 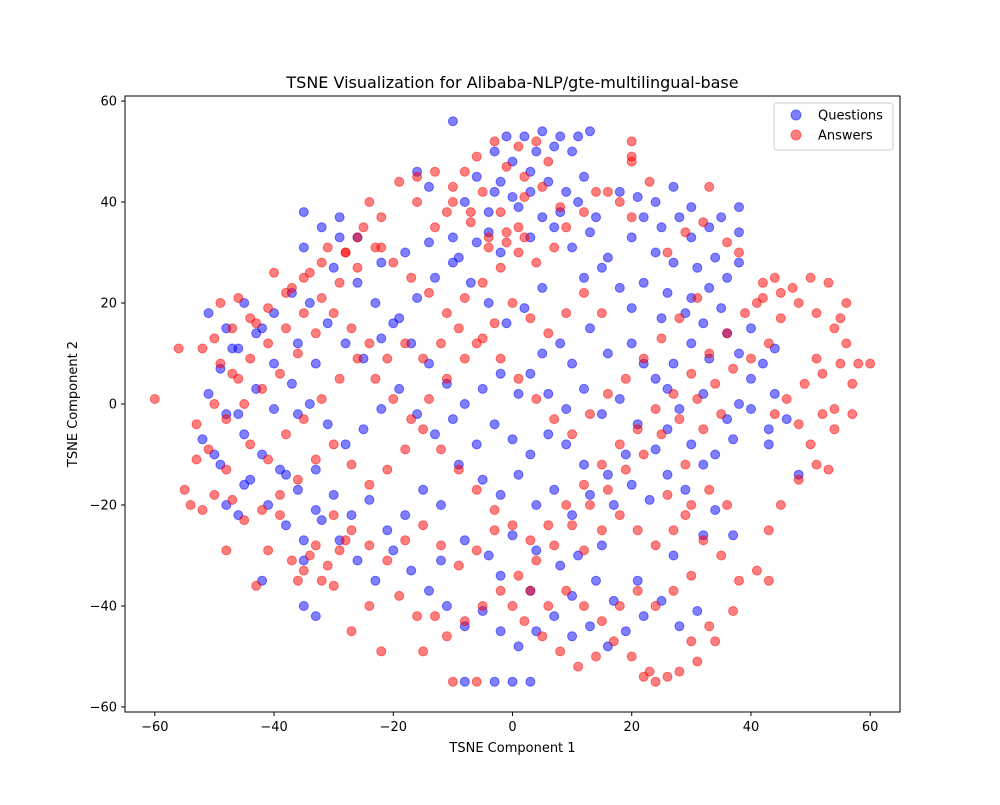 What do you see at coordinates (870, 727) in the screenshot?
I see `x-tick-label: 60` at bounding box center [870, 727].